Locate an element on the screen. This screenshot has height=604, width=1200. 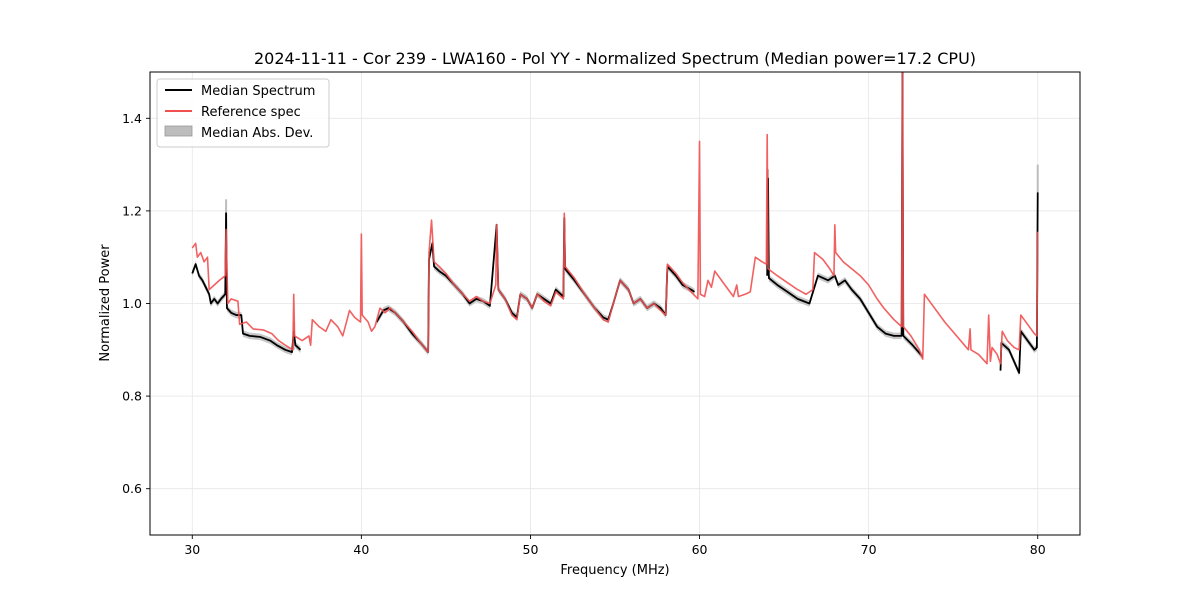
x-tick-label: 80 is located at coordinates (1038, 549).